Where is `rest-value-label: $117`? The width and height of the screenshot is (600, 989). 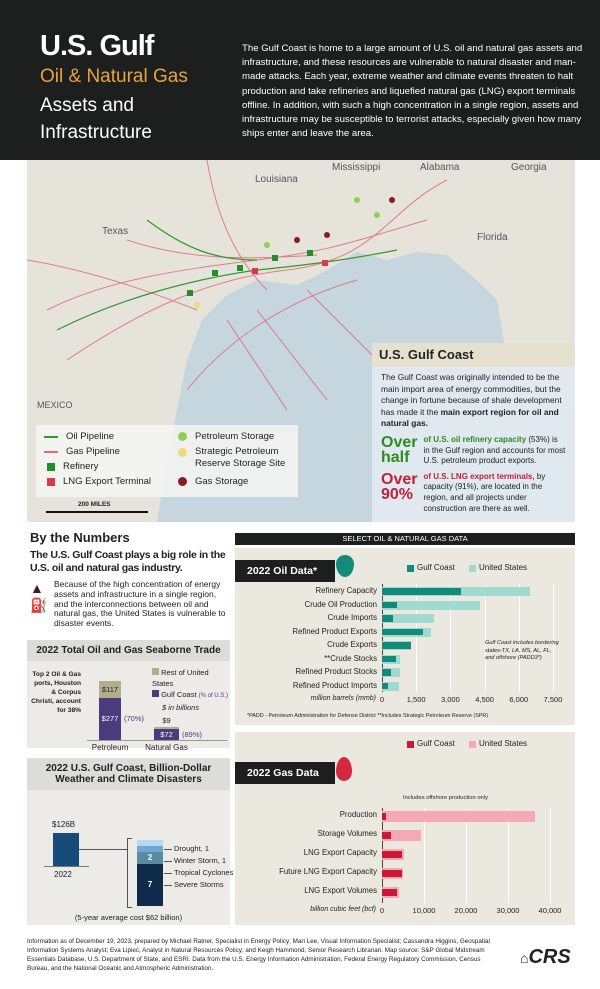 rest-value-label: $117 is located at coordinates (110, 689).